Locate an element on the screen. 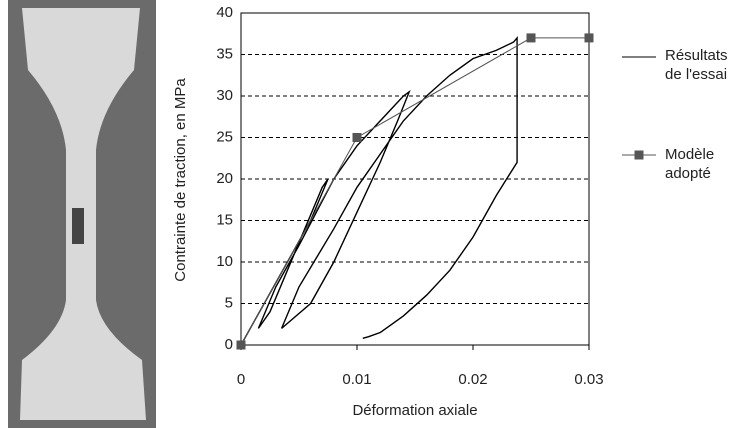 The height and width of the screenshot is (428, 751). legend-label: Résultats de l'essai is located at coordinates (696, 65).